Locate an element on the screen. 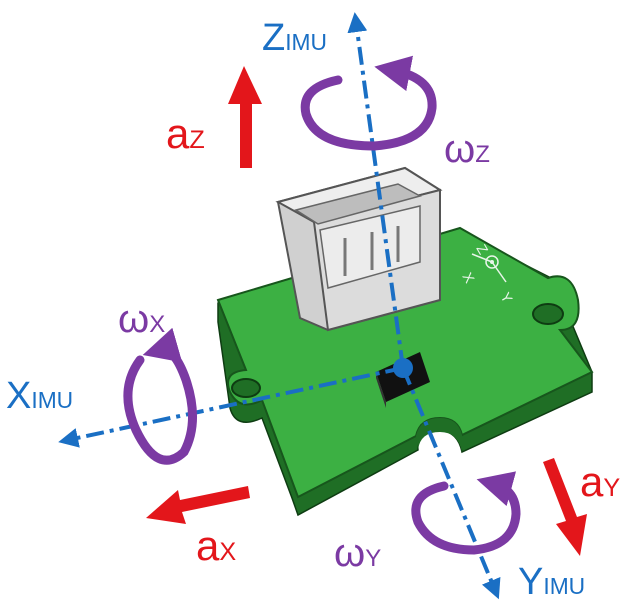 This screenshot has width=636, height=615. mounting-hole-right is located at coordinates (548, 314).